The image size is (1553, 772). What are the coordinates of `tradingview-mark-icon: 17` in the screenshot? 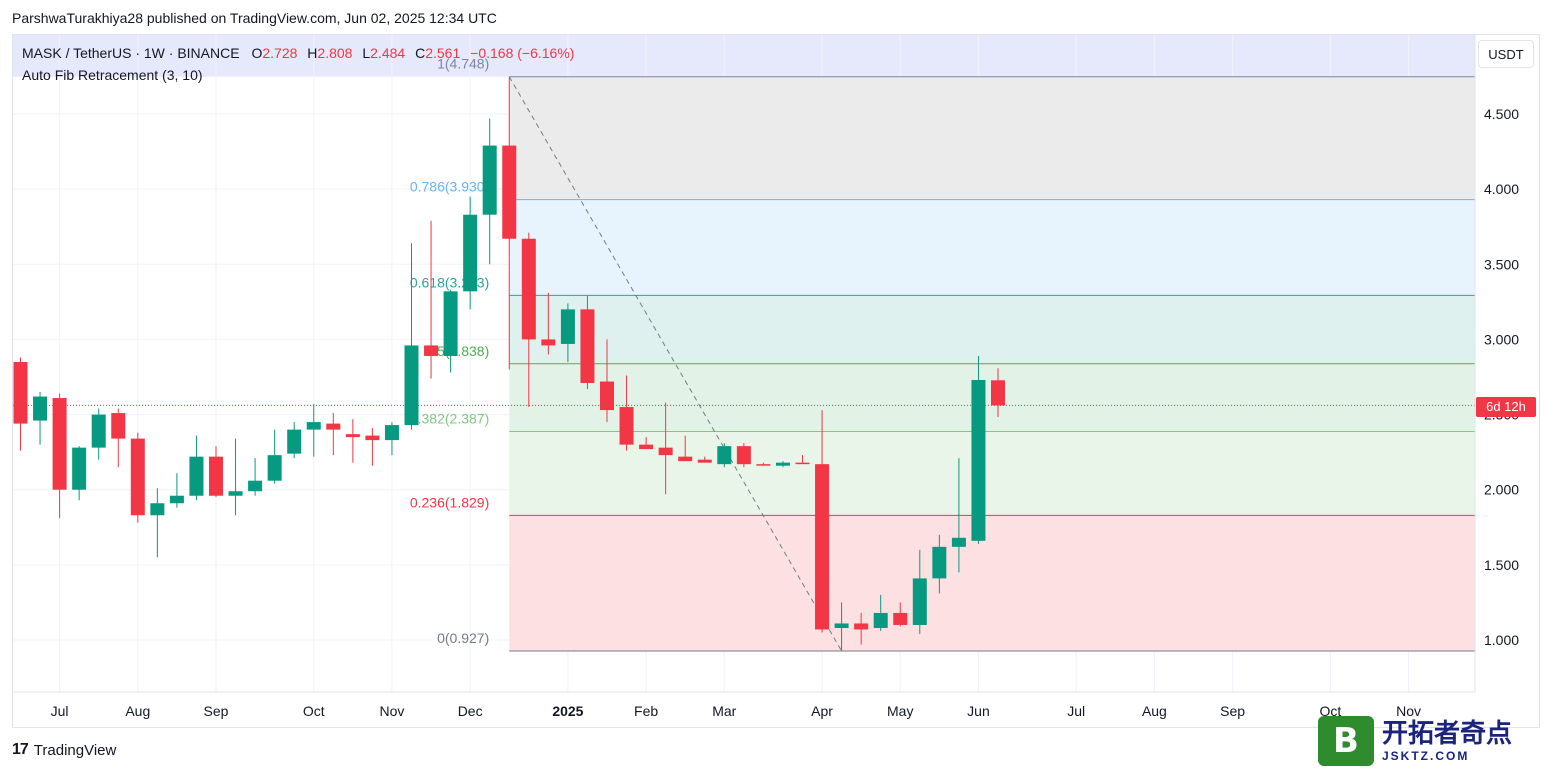 It's located at (20, 749).